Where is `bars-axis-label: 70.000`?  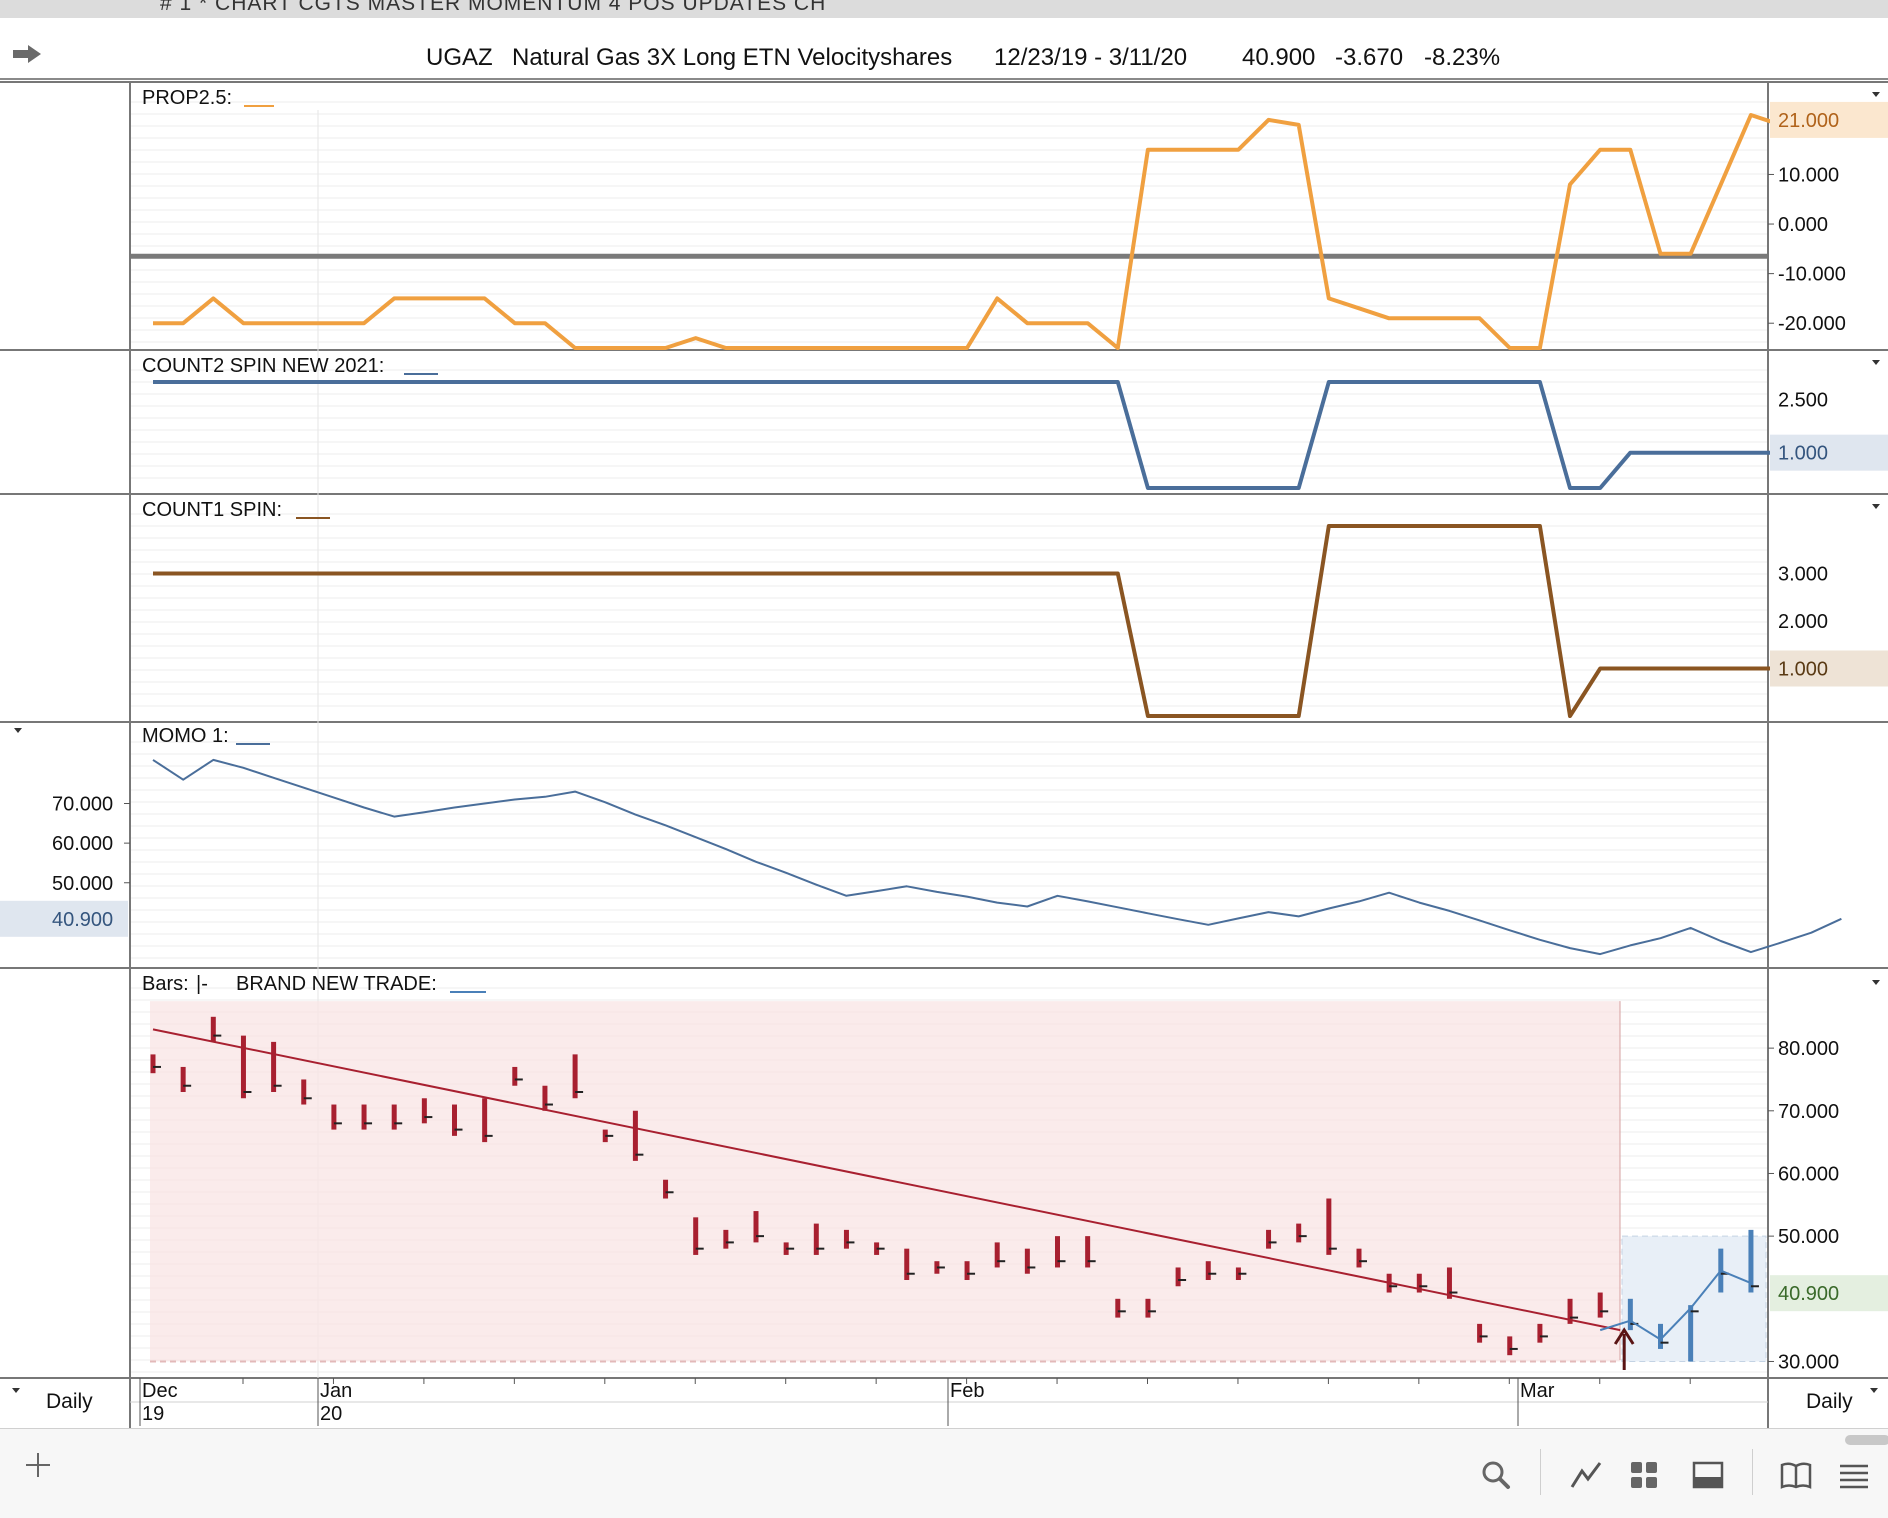 bars-axis-label: 70.000 is located at coordinates (1808, 1112).